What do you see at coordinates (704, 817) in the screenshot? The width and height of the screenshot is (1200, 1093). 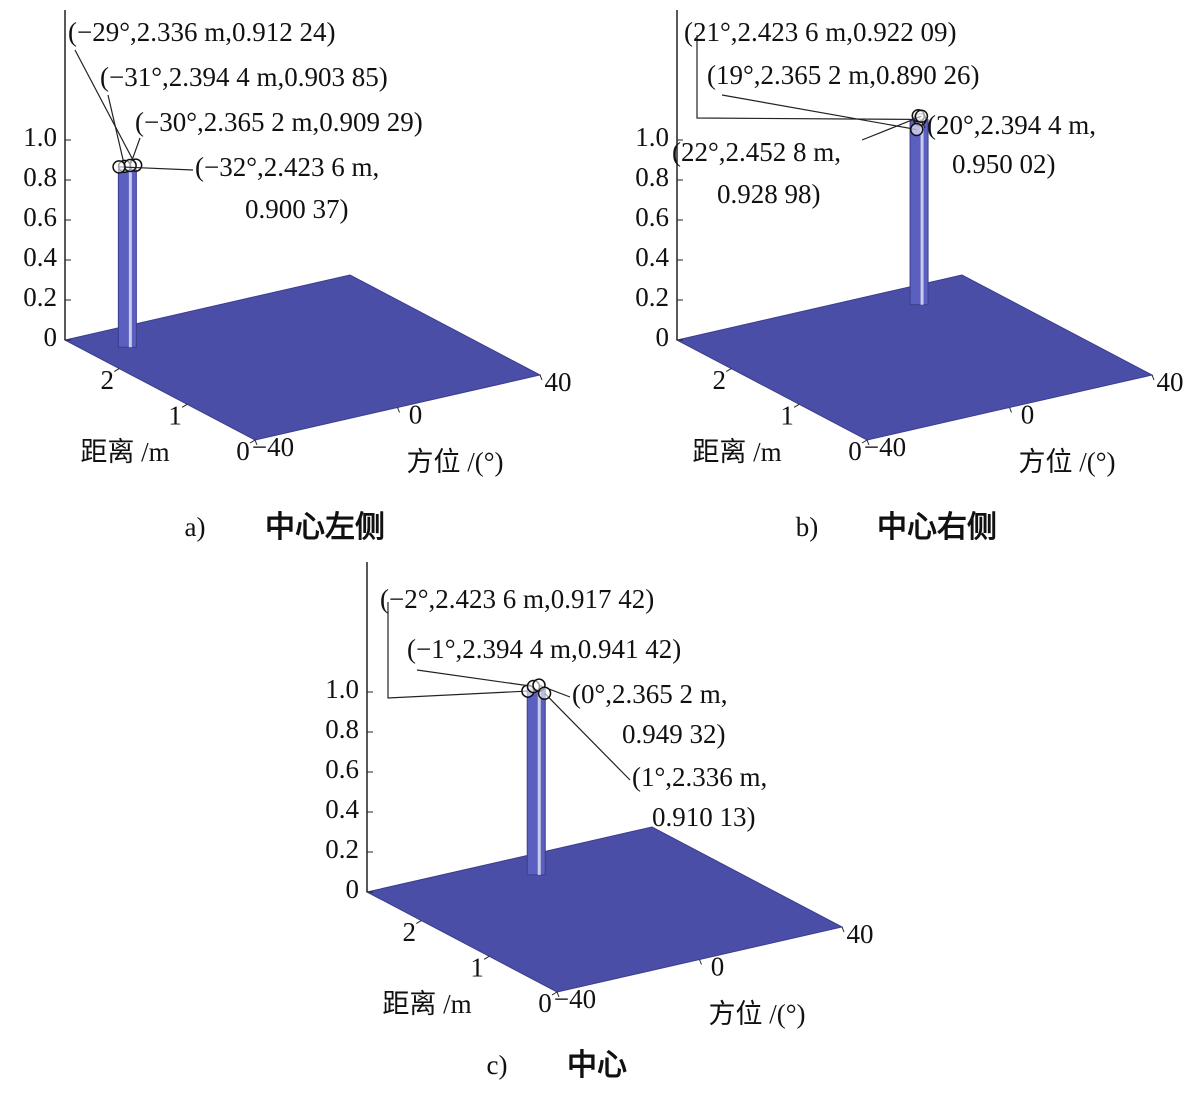 I see `annotation-label: 0.910 13)` at bounding box center [704, 817].